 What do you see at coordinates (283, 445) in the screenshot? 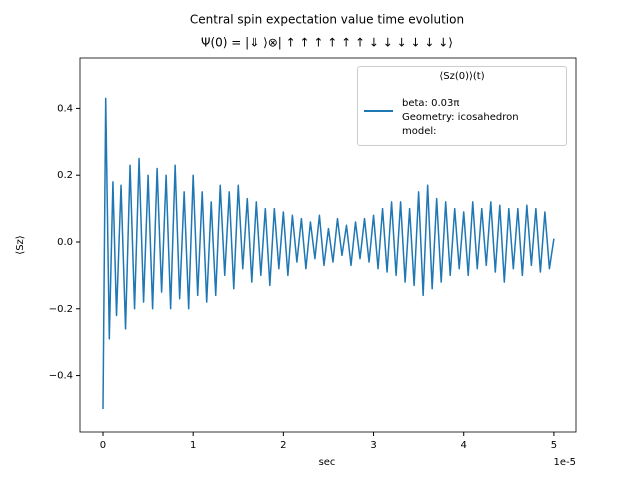
I see `x-tick-label: 2` at bounding box center [283, 445].